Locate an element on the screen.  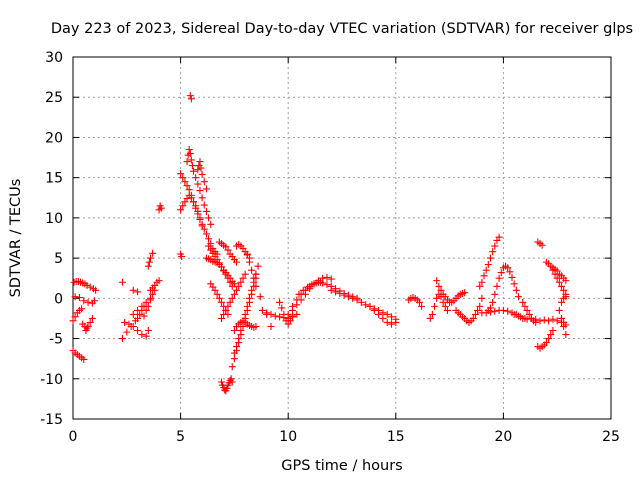
series-early-low2 is located at coordinates (85, 326).